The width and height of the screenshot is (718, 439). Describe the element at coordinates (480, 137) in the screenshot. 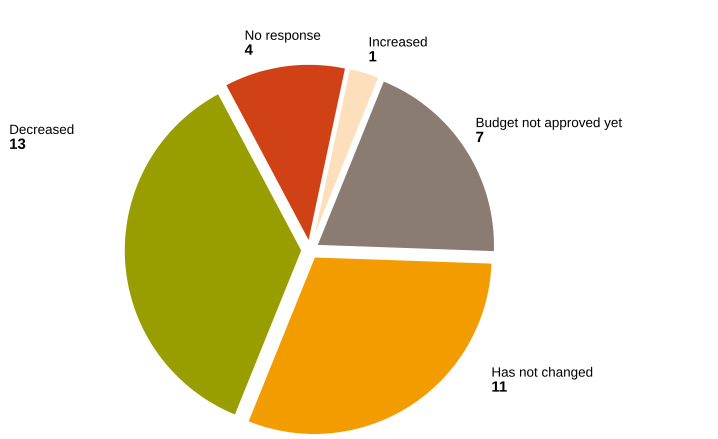

I see `data-label: 7` at that location.